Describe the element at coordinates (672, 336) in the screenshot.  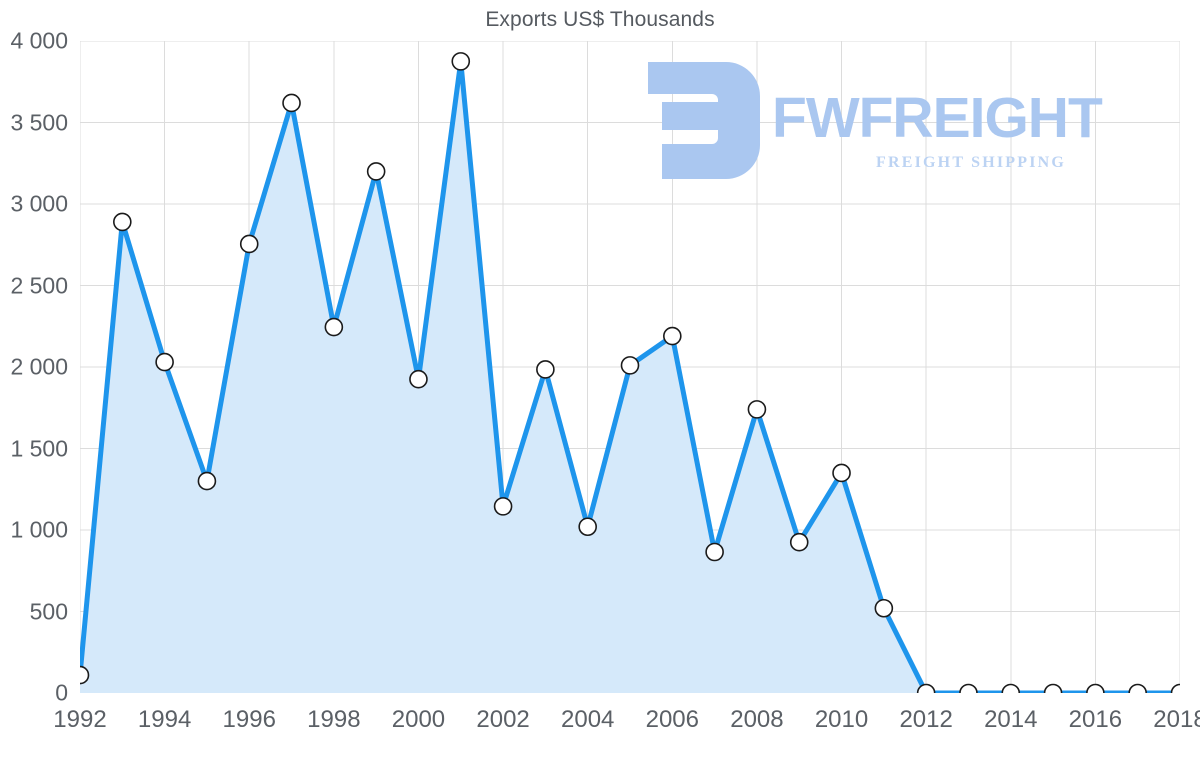
I see `data-point: 2006: 2190` at that location.